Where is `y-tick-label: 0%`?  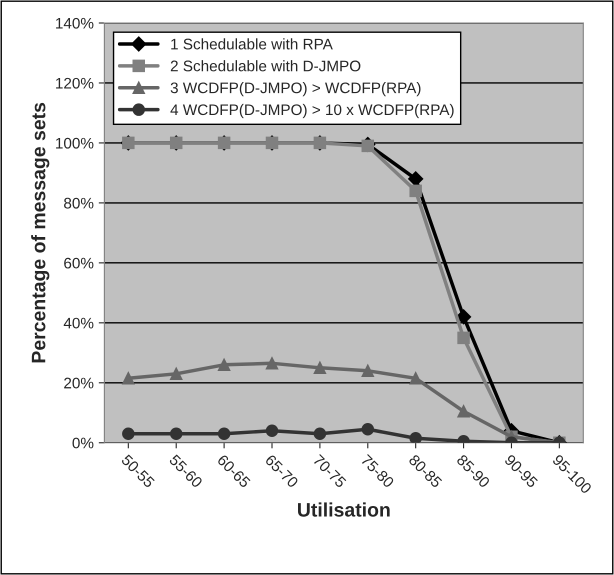
y-tick-label: 0% is located at coordinates (83, 443).